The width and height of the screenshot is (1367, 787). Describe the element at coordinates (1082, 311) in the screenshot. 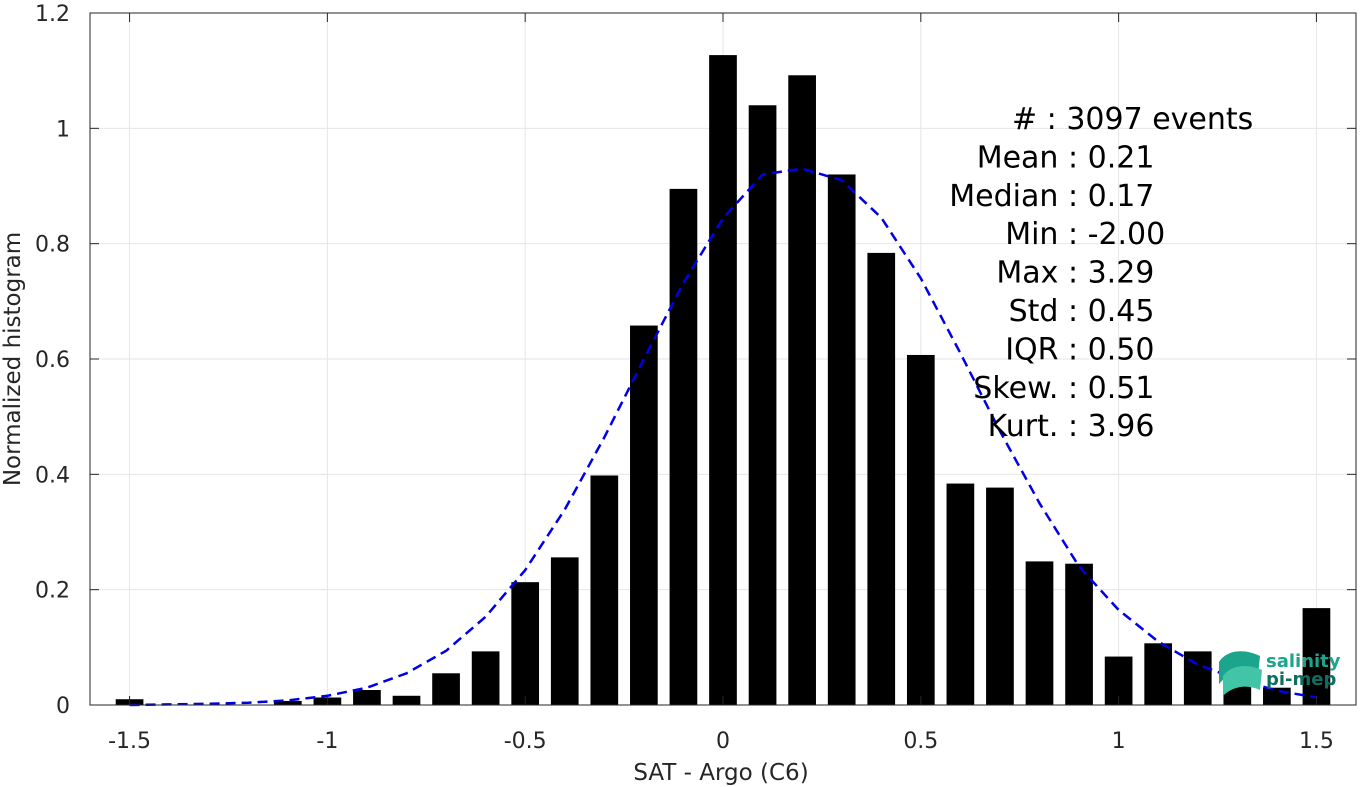

I see `stat-std: Std : 0.45` at that location.